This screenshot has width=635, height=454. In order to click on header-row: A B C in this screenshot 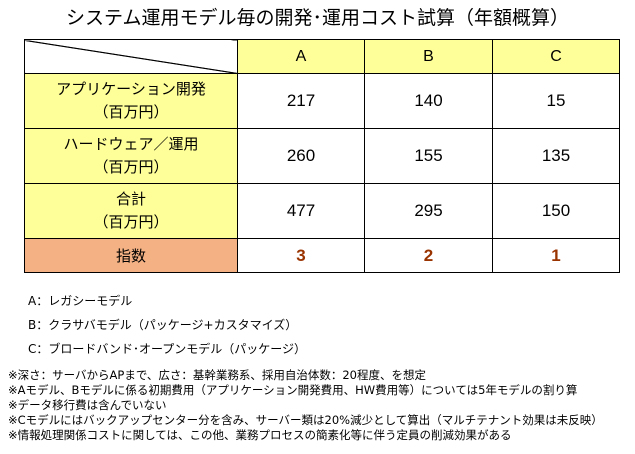, I will do `click(322, 56)`.